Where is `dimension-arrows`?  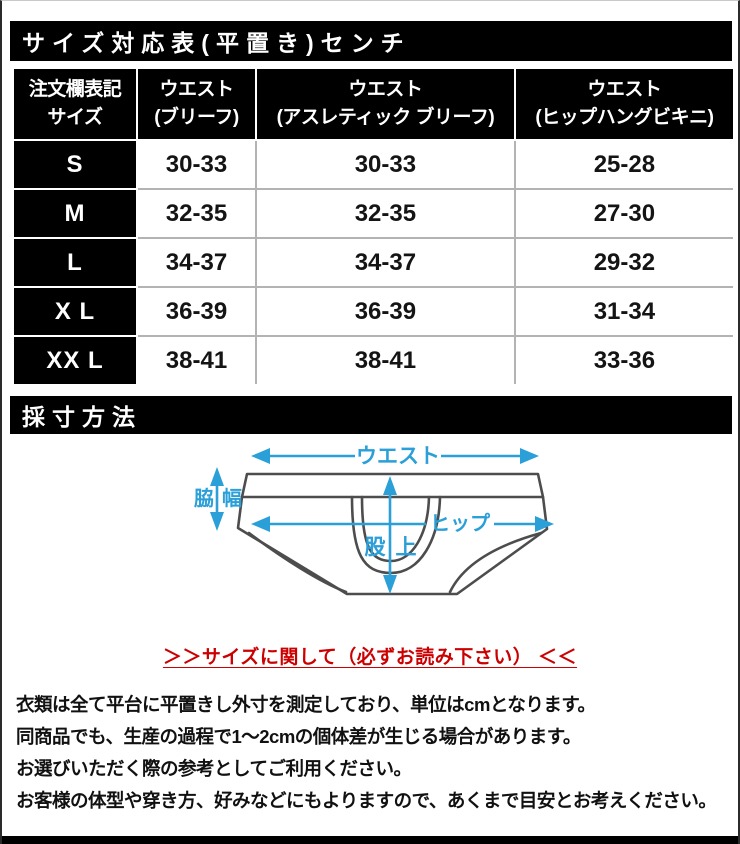 dimension-arrows is located at coordinates (382, 521).